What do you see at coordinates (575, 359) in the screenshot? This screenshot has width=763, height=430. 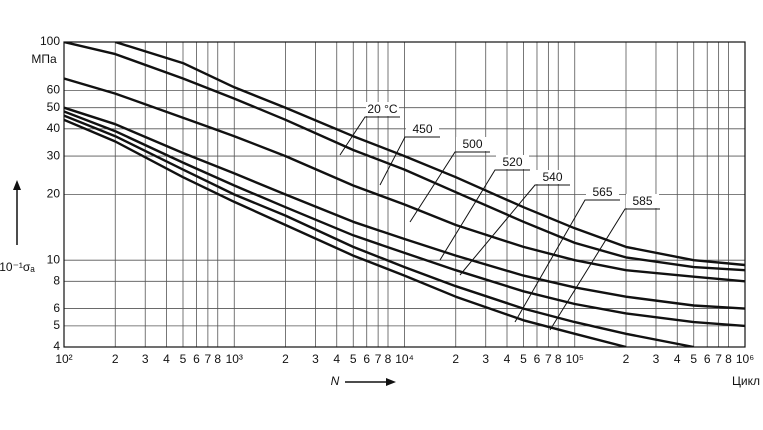 I see `x-tick-label: 10⁵` at bounding box center [575, 359].